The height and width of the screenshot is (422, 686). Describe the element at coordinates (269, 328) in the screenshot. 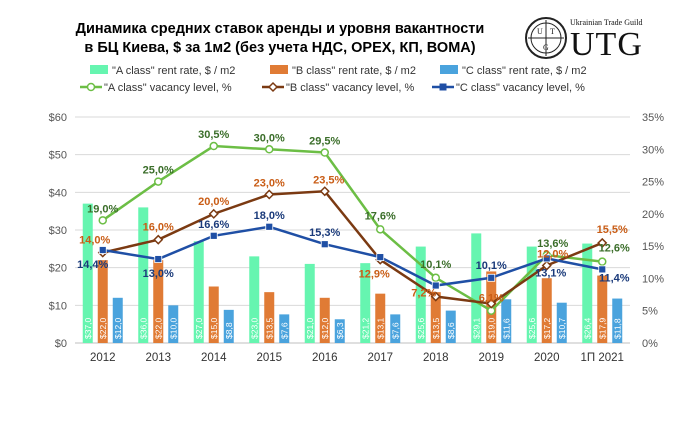

I see `bar-value-label: $13,5` at that location.